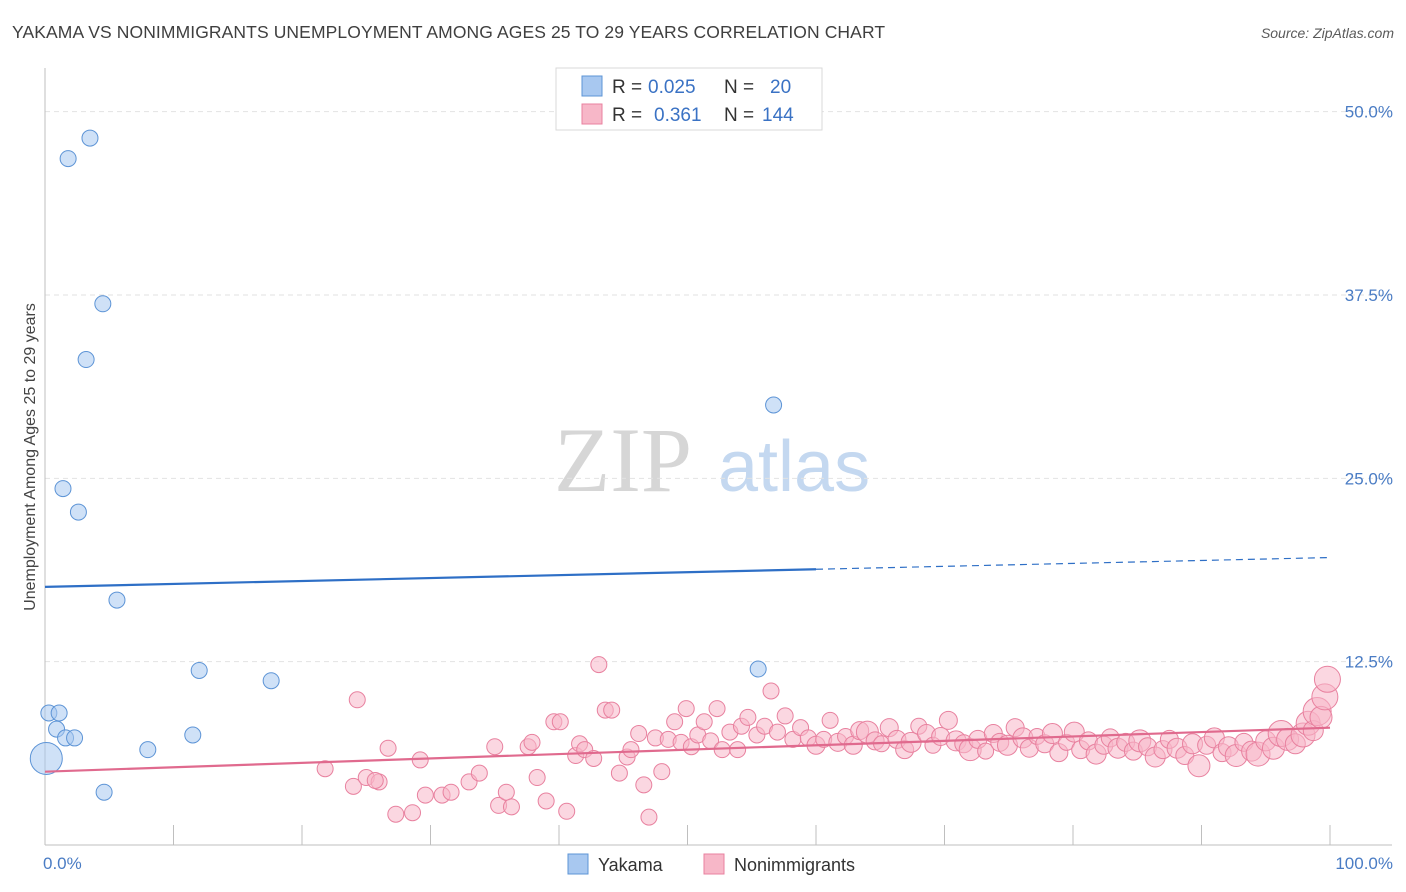 The height and width of the screenshot is (892, 1406). What do you see at coordinates (592, 86) in the screenshot?
I see `legend-swatch-yakama` at bounding box center [592, 86].